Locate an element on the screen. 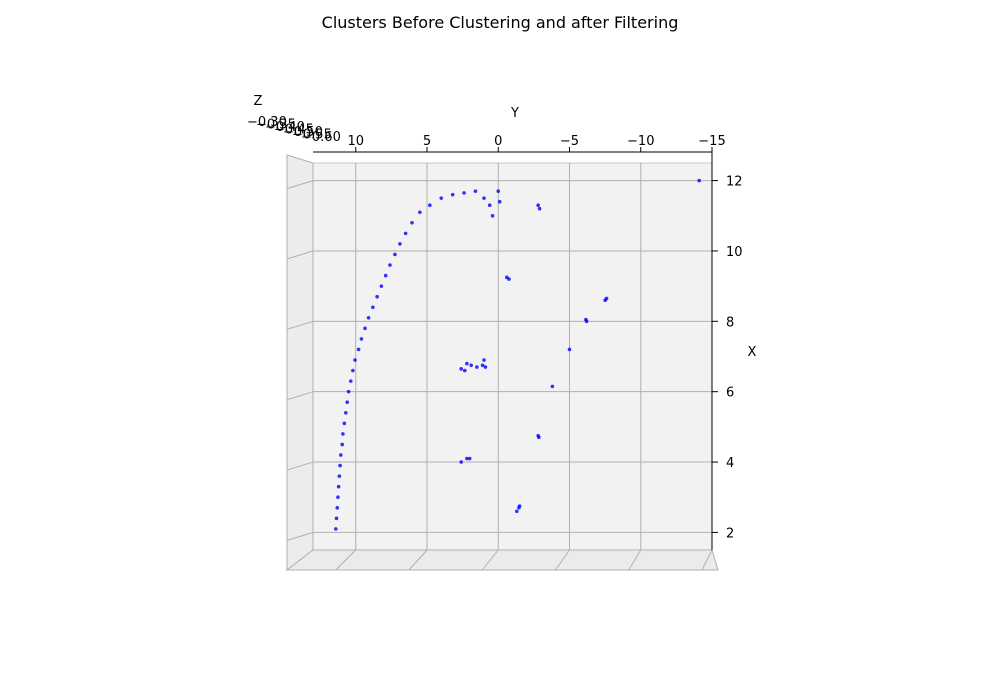  y-tick-label: −15 is located at coordinates (711, 141).